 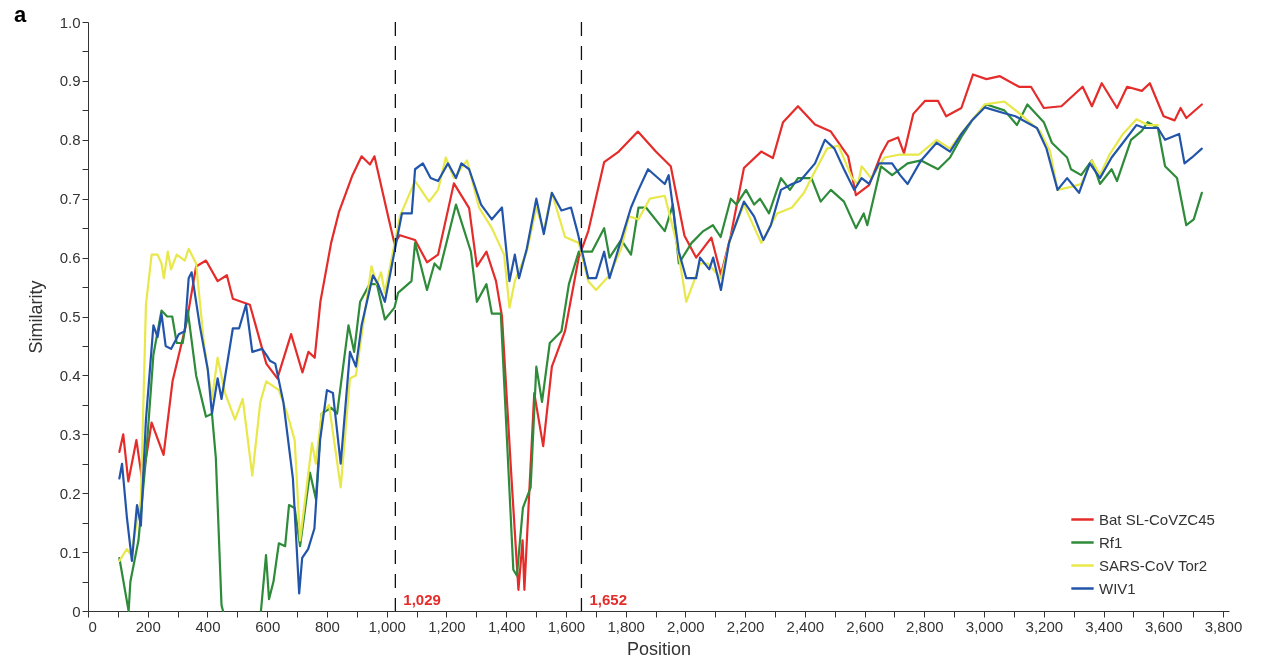 I want to click on text: a, so click(x=20, y=15).